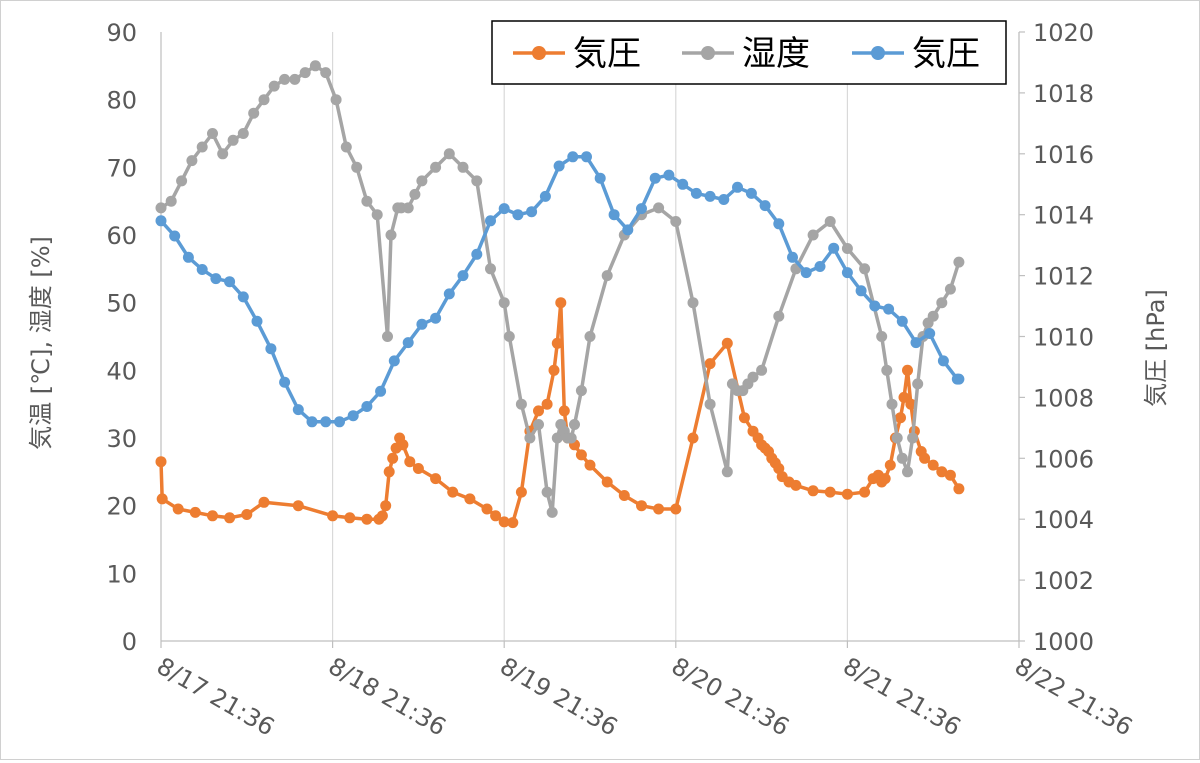 This screenshot has width=1200, height=763. What do you see at coordinates (1063, 338) in the screenshot?
I see `y-tick-label-right: 1010` at bounding box center [1063, 338].